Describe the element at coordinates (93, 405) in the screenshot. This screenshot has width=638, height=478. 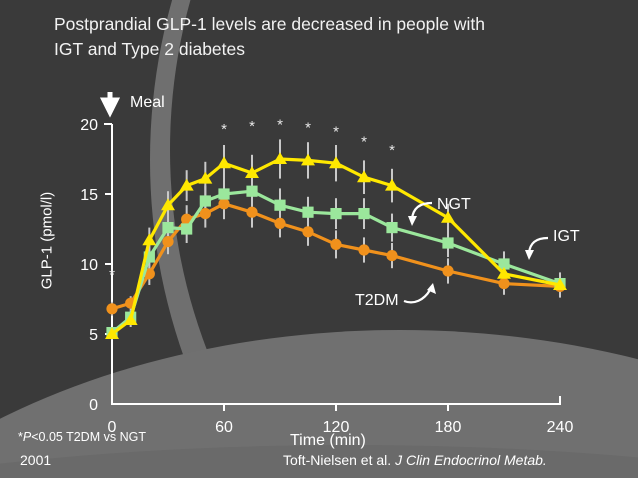
I see `y-axis-tick-label: 0` at that location.